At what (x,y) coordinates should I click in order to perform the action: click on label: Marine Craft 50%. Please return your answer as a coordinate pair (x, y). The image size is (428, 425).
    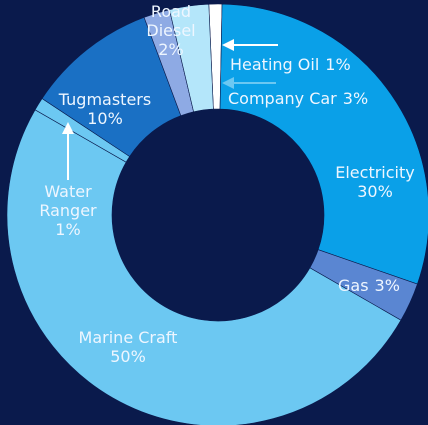
    Looking at the image, I should click on (128, 347).